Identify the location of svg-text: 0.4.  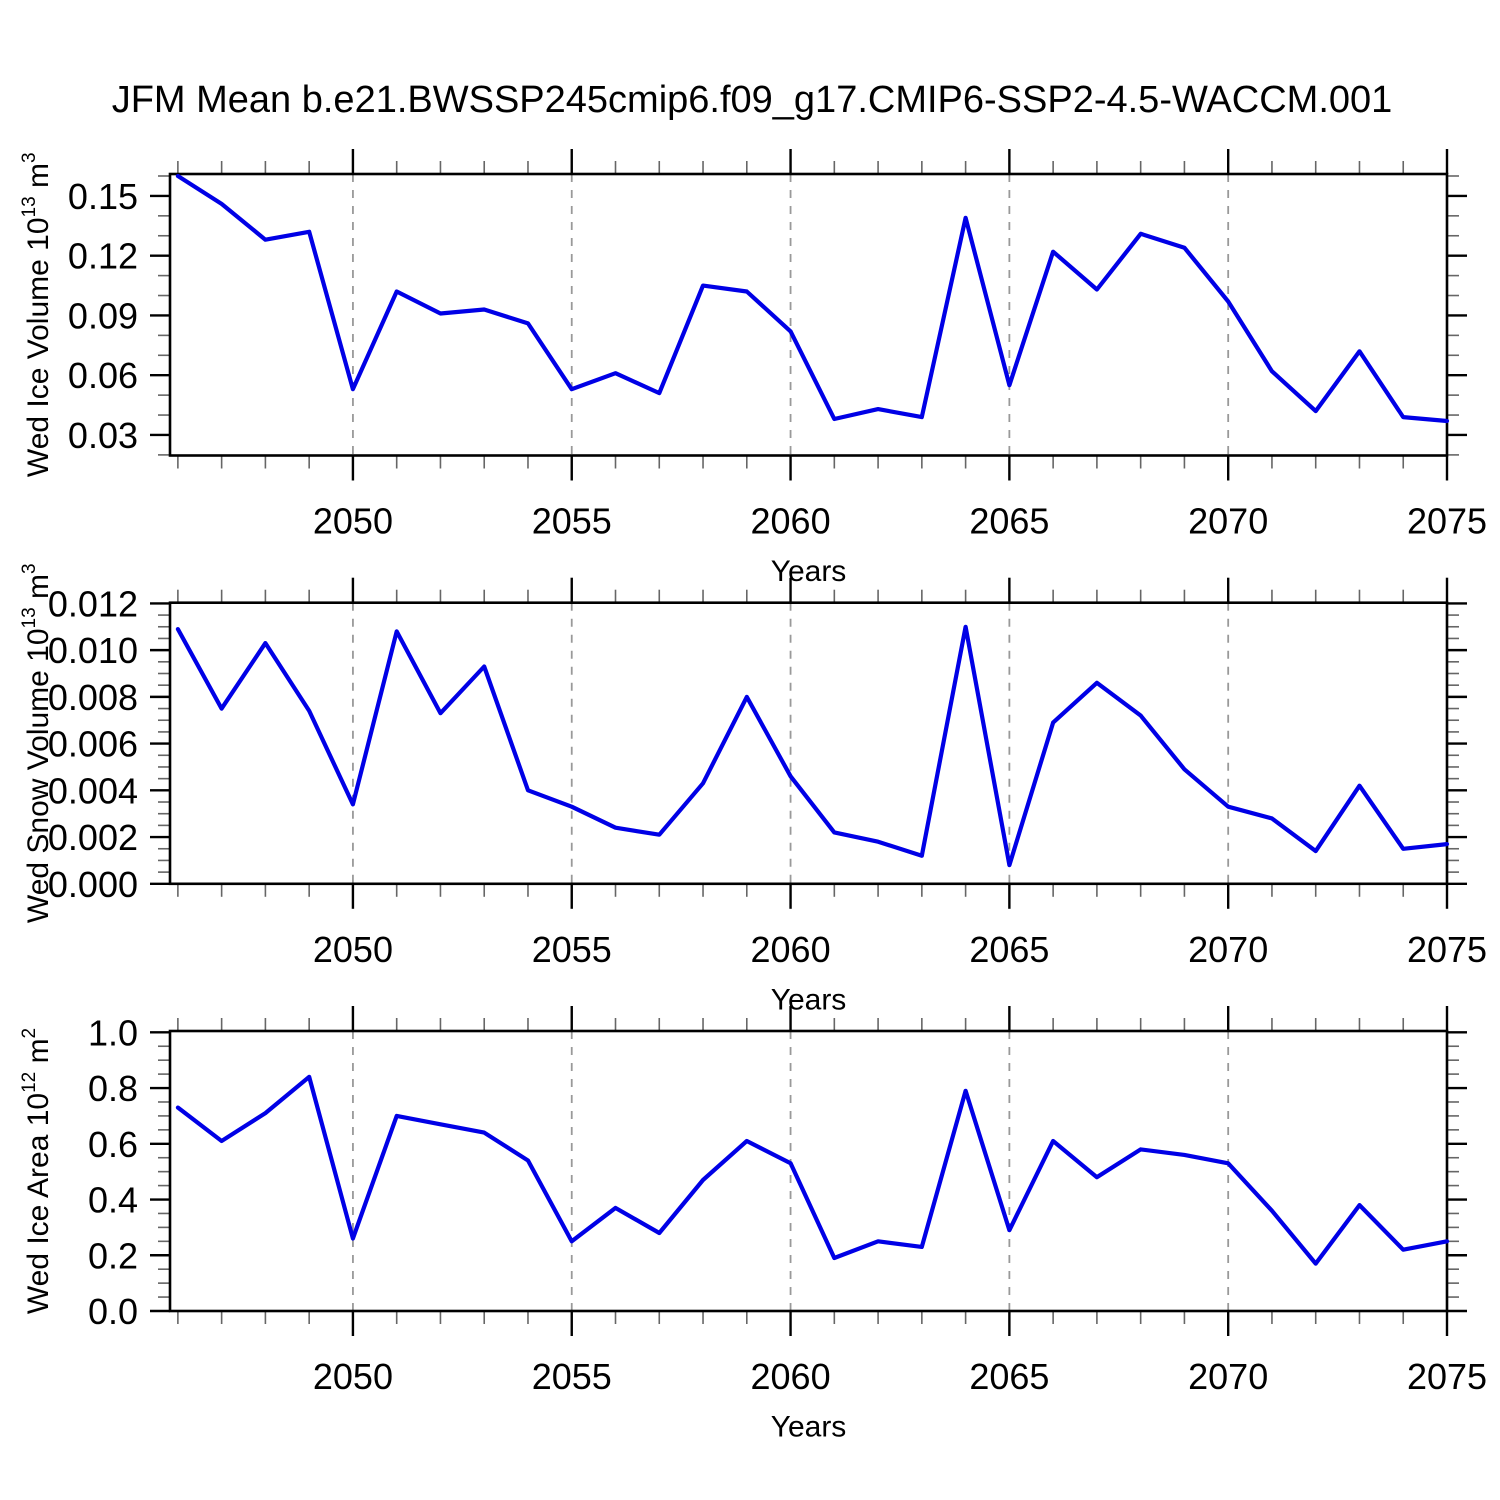
(113, 1200).